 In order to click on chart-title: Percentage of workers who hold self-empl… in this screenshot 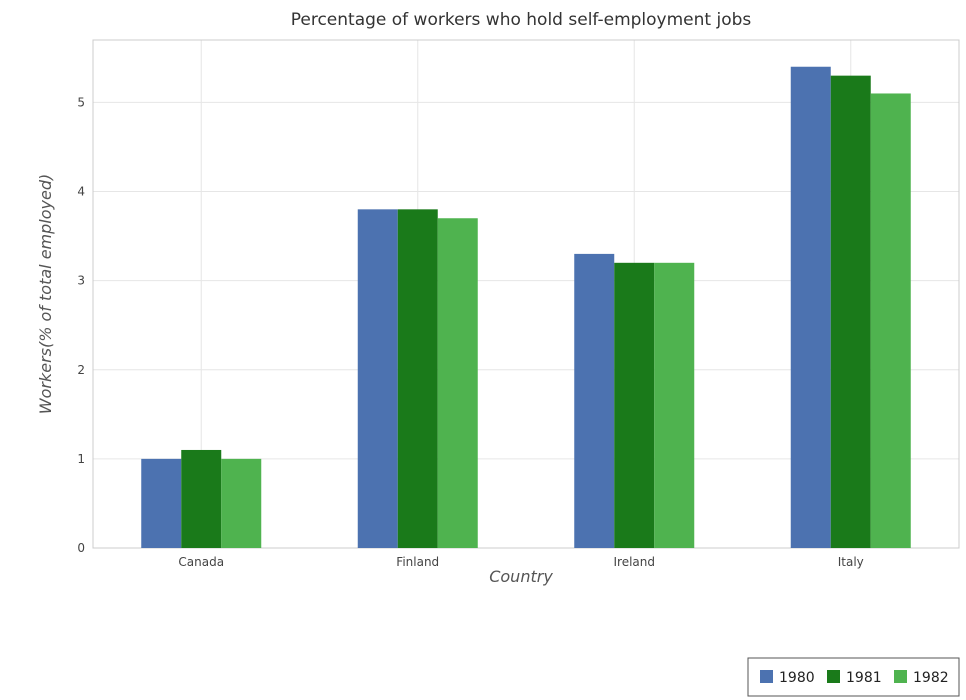, I will do `click(521, 20)`.